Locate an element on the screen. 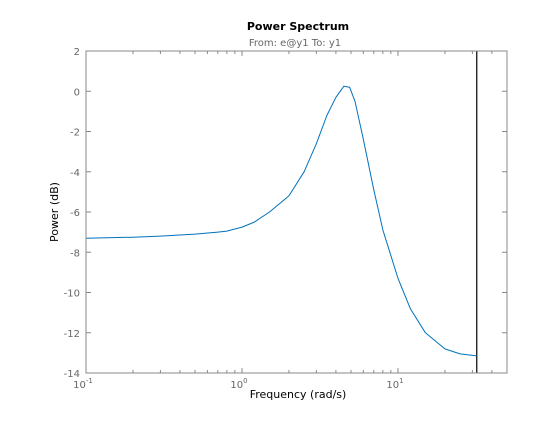 Image resolution: width=560 pixels, height=424 pixels. y-tick-label: -12 is located at coordinates (72, 334).